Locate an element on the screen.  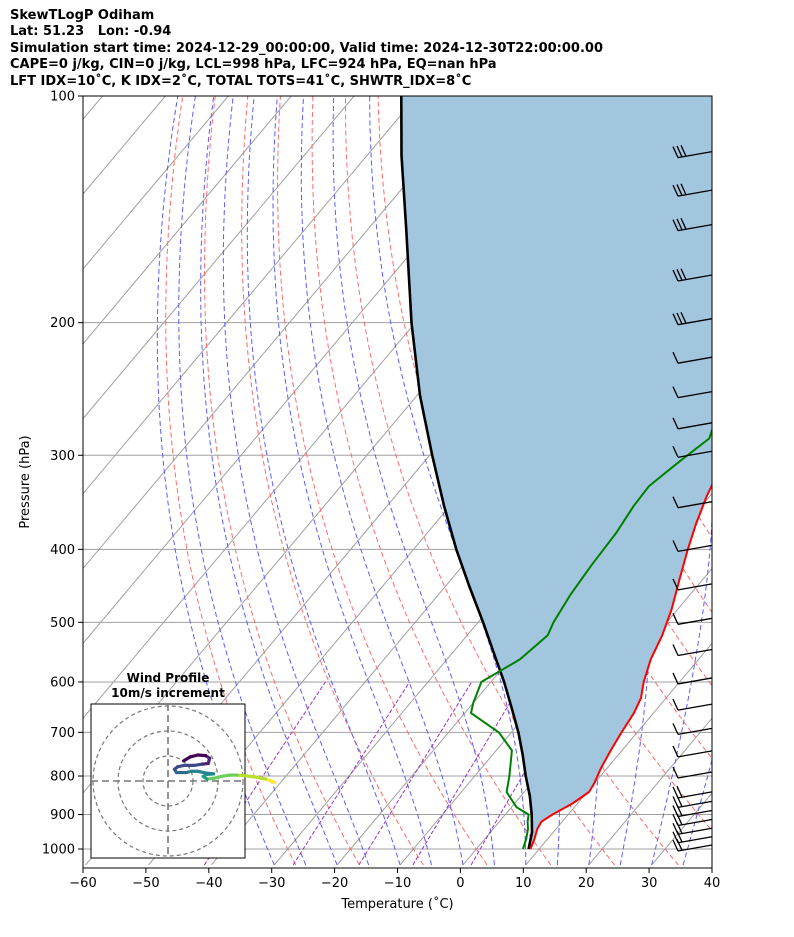
x-axis-title: Temperature (˚C) is located at coordinates (396, 904).